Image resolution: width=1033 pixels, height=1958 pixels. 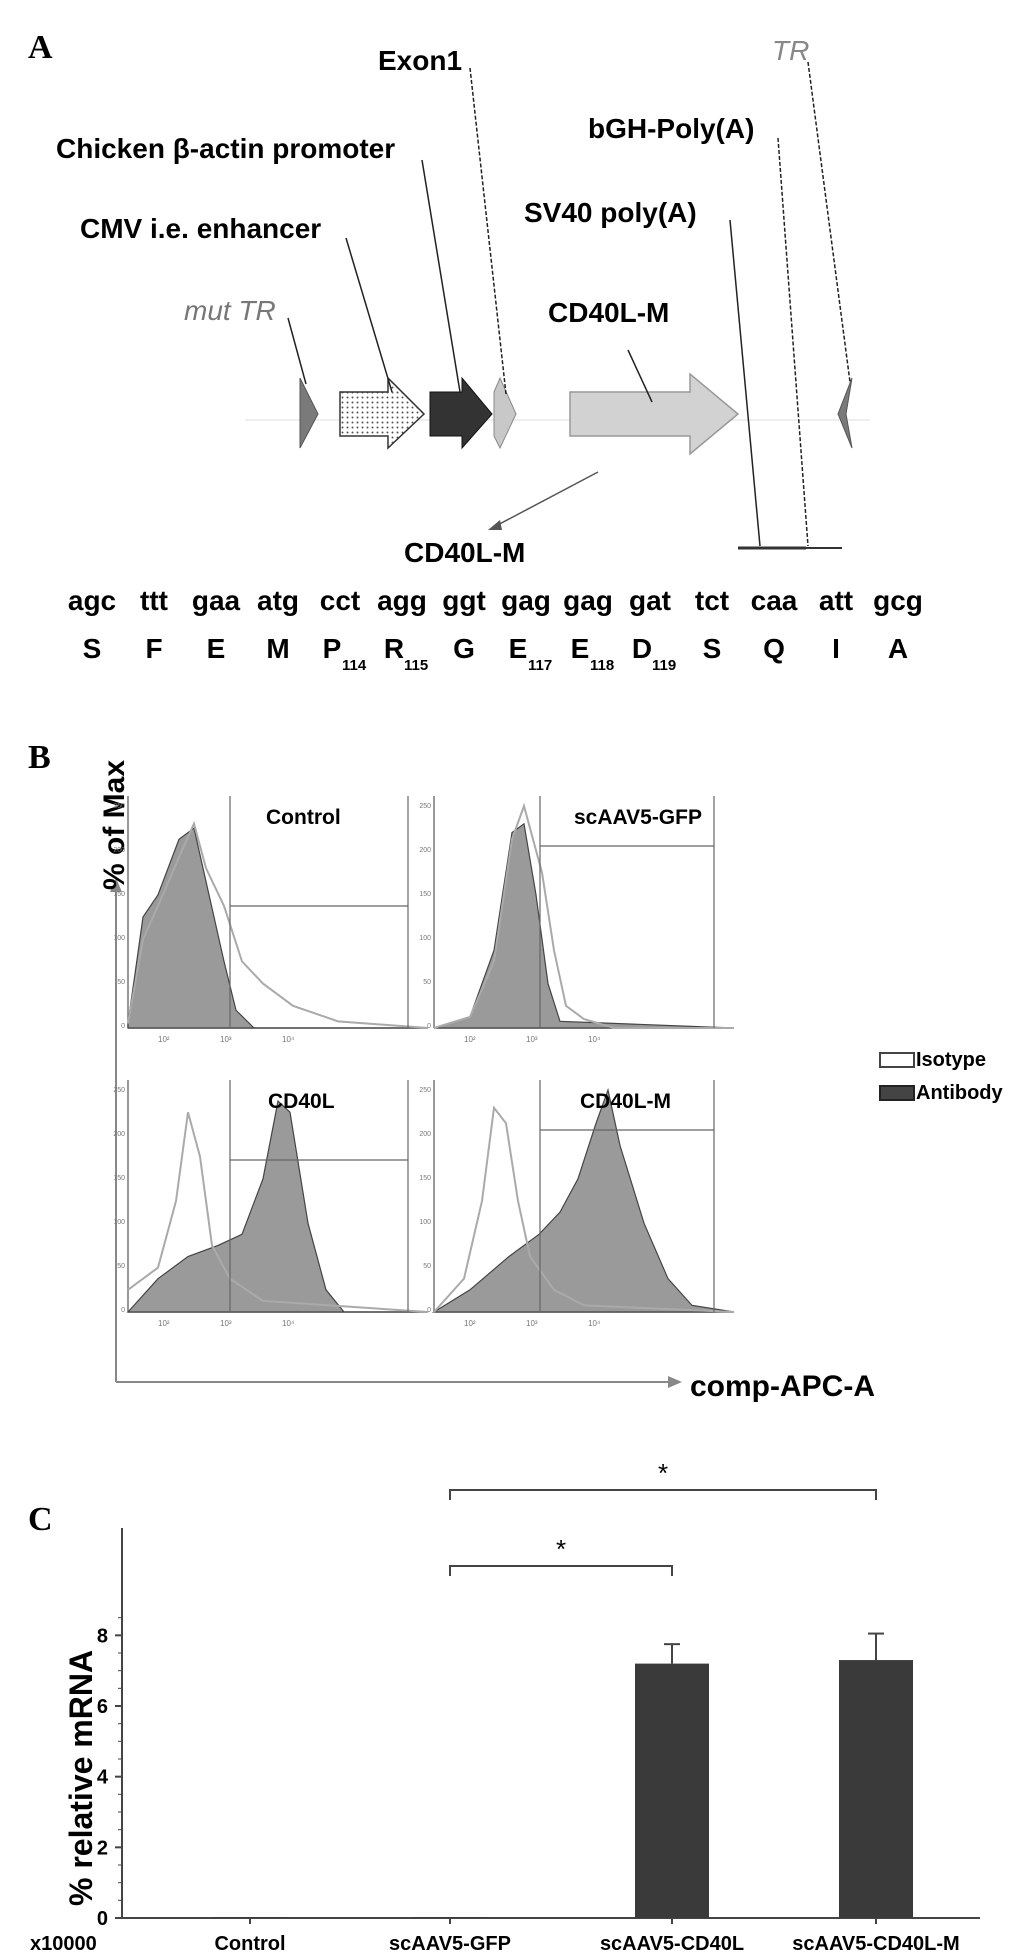 I want to click on flow-plot: 250 200 150 100 50 0 10² 10³ 10⁴ scAAV5-GFP, so click(x=577, y=920).